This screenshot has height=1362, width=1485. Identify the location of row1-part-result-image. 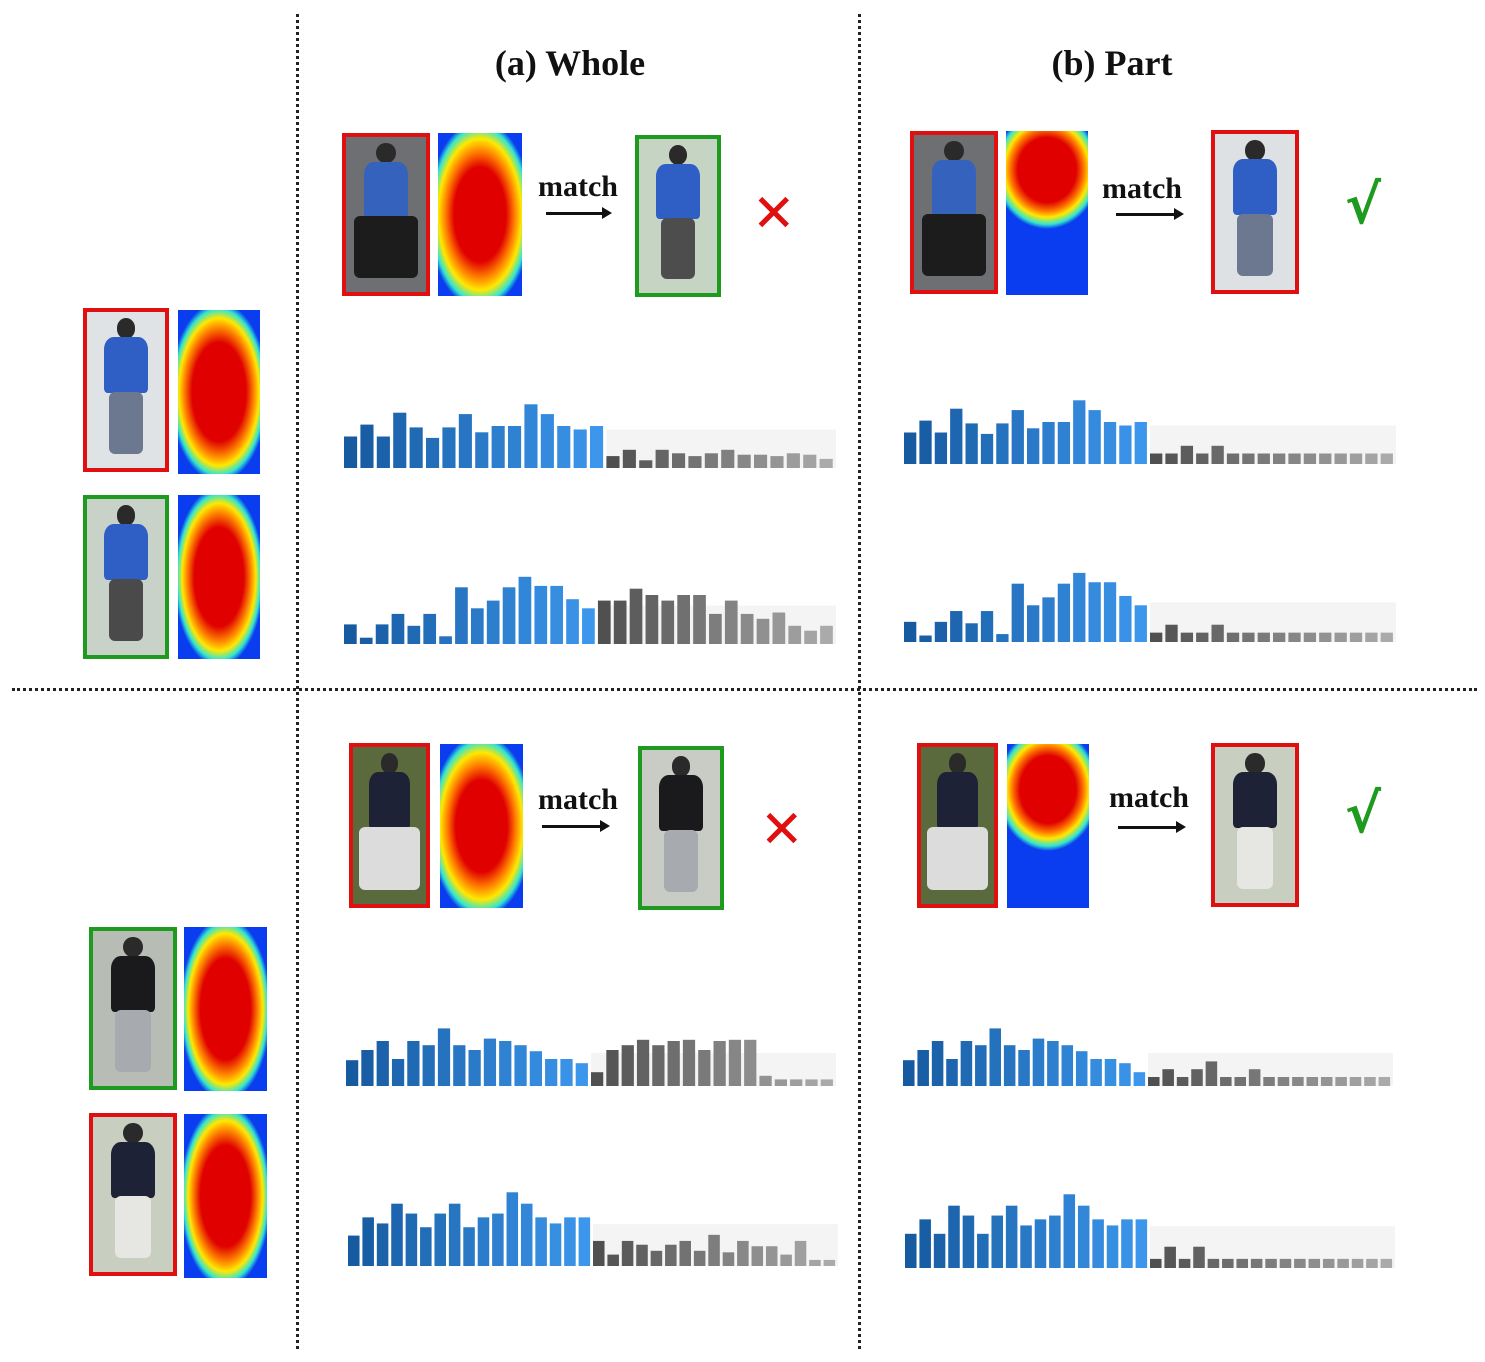
(1255, 212).